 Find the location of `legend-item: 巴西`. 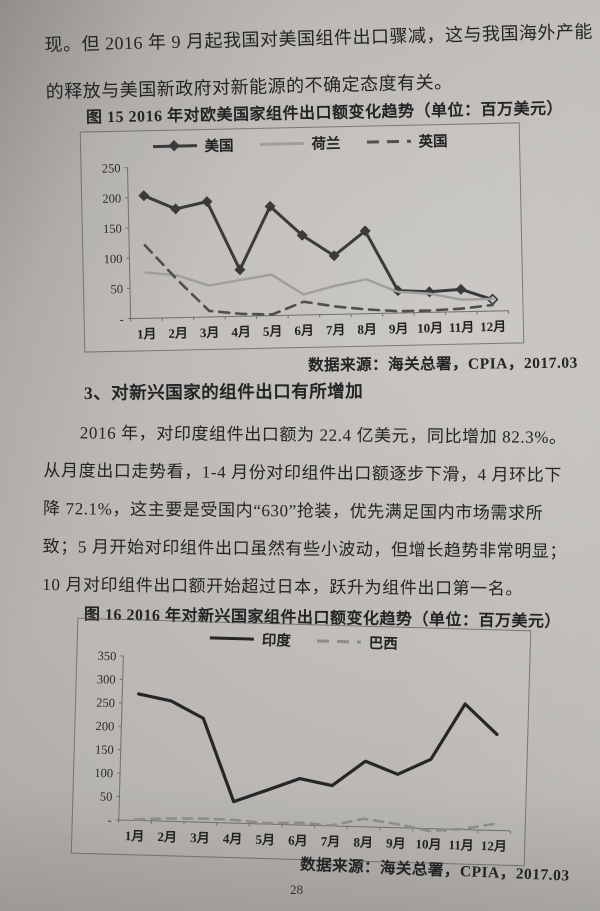

legend-item: 巴西 is located at coordinates (357, 641).